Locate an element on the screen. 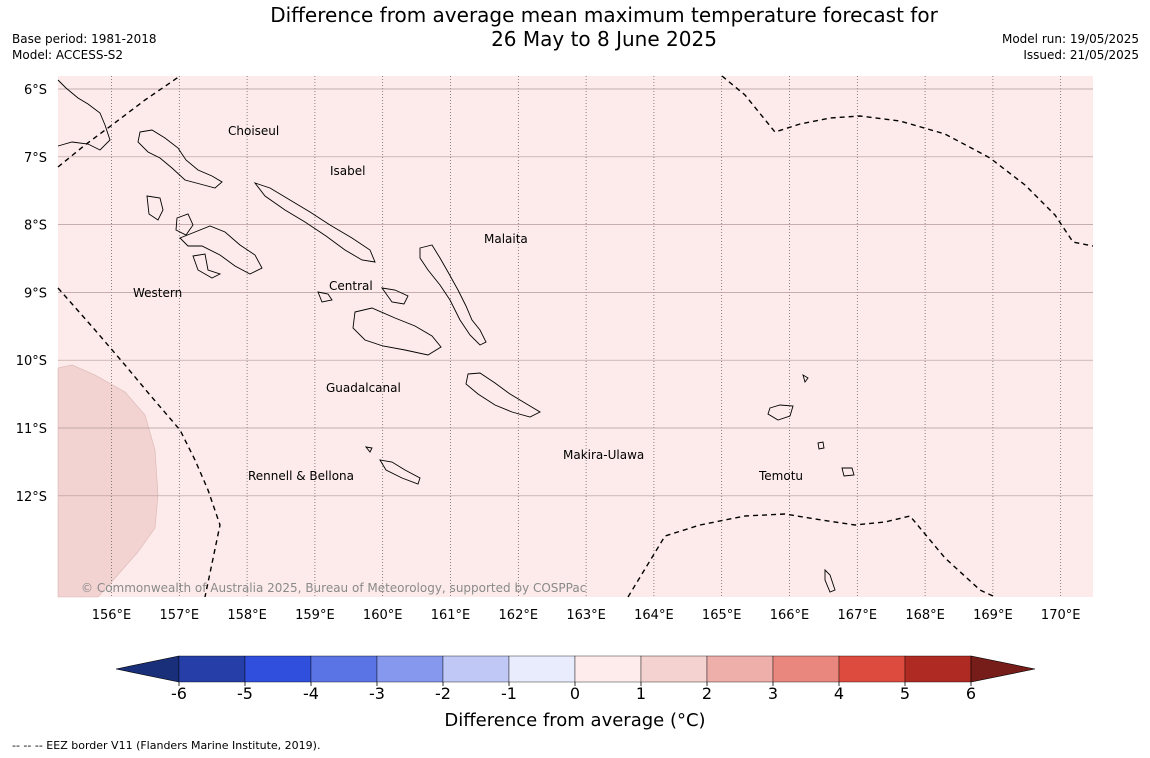 Image resolution: width=1150 pixels, height=758 pixels. longitude-tick-label: 161°E is located at coordinates (451, 615).